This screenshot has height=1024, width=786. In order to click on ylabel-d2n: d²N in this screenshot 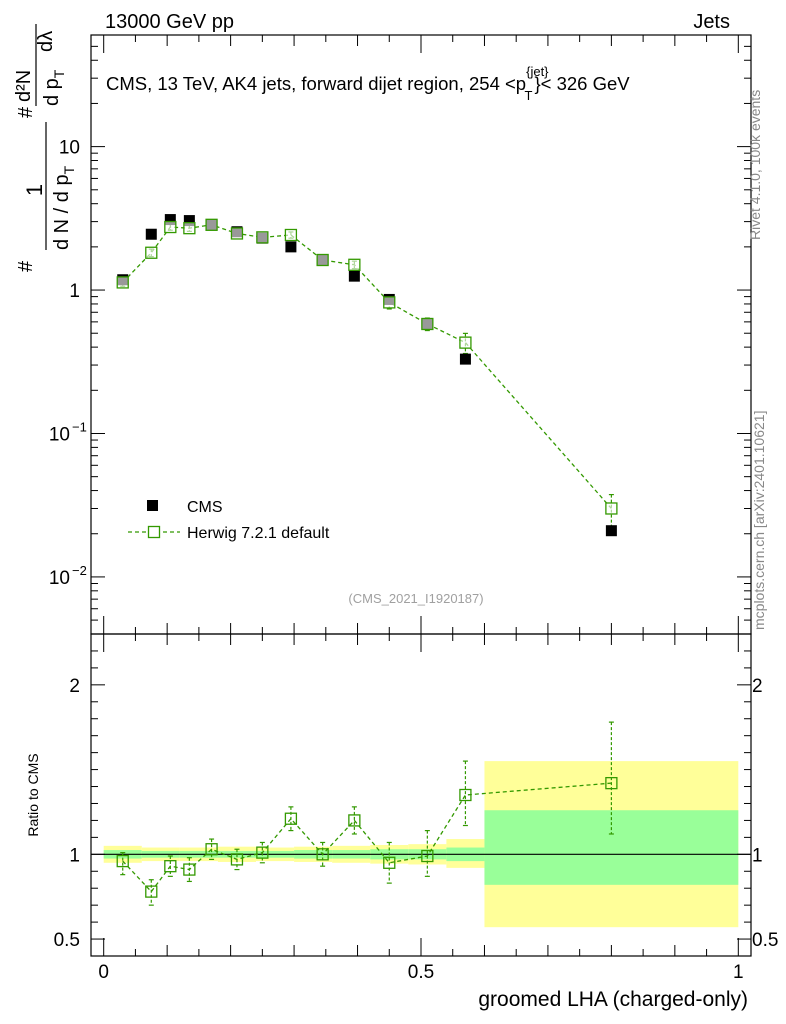, I will do `click(24, 86)`.